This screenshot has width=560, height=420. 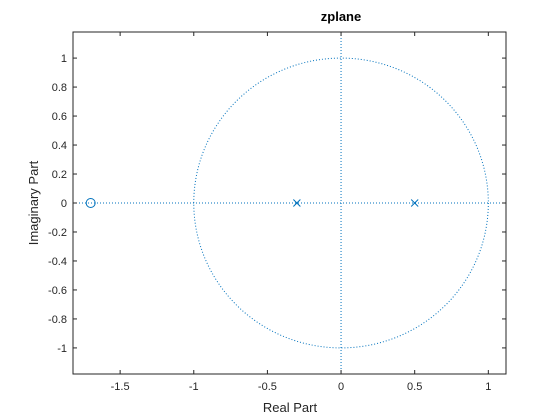 I want to click on chart-title: zplane, so click(x=341, y=16).